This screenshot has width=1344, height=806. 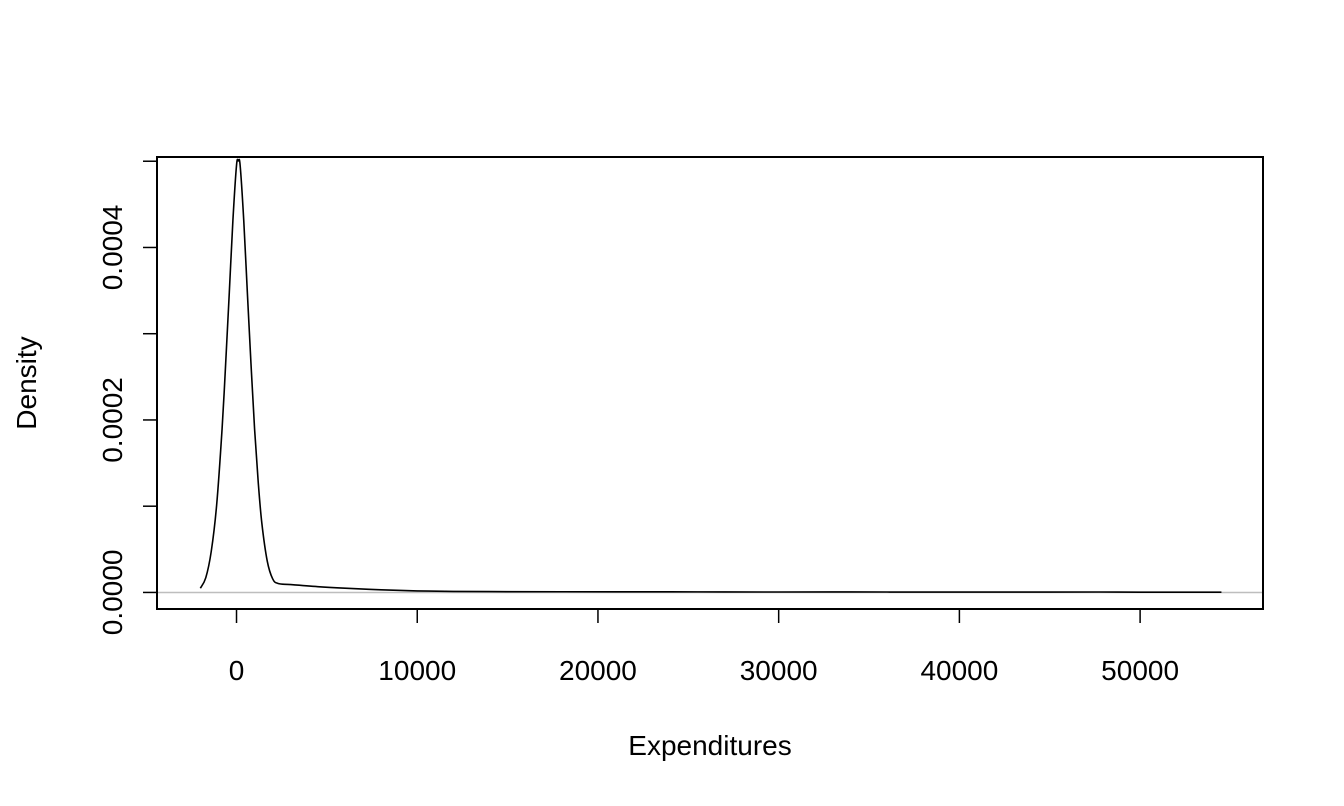 What do you see at coordinates (779, 670) in the screenshot?
I see `x-tick-label: 30000` at bounding box center [779, 670].